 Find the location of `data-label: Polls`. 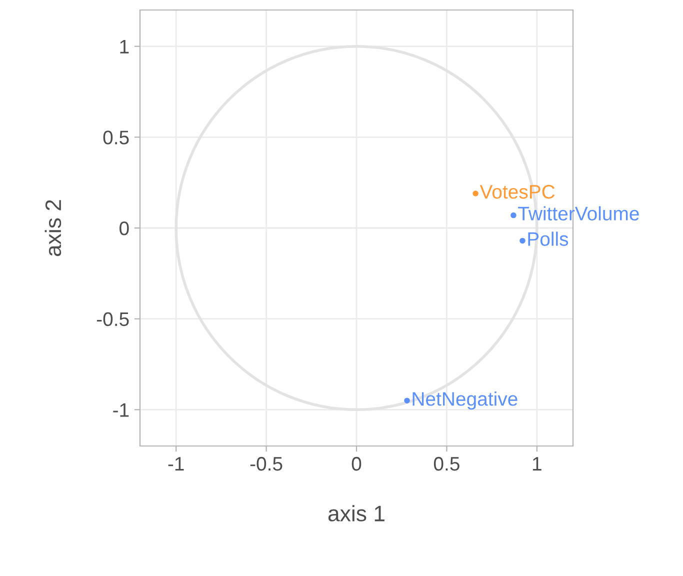

data-label: Polls is located at coordinates (548, 239).